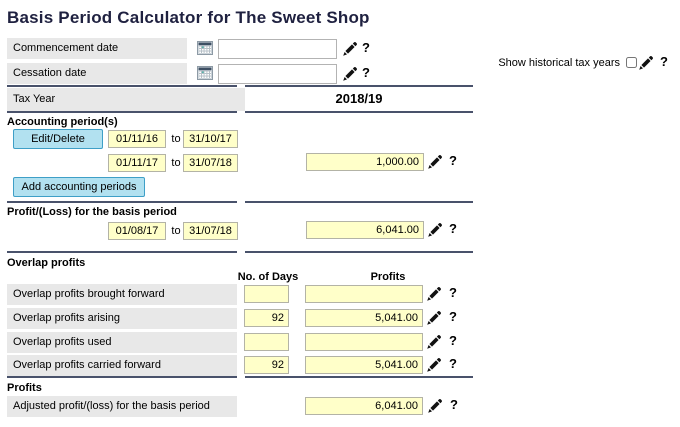 The width and height of the screenshot is (680, 427). I want to click on overlap-profits-heading: Overlap profits, so click(46, 263).